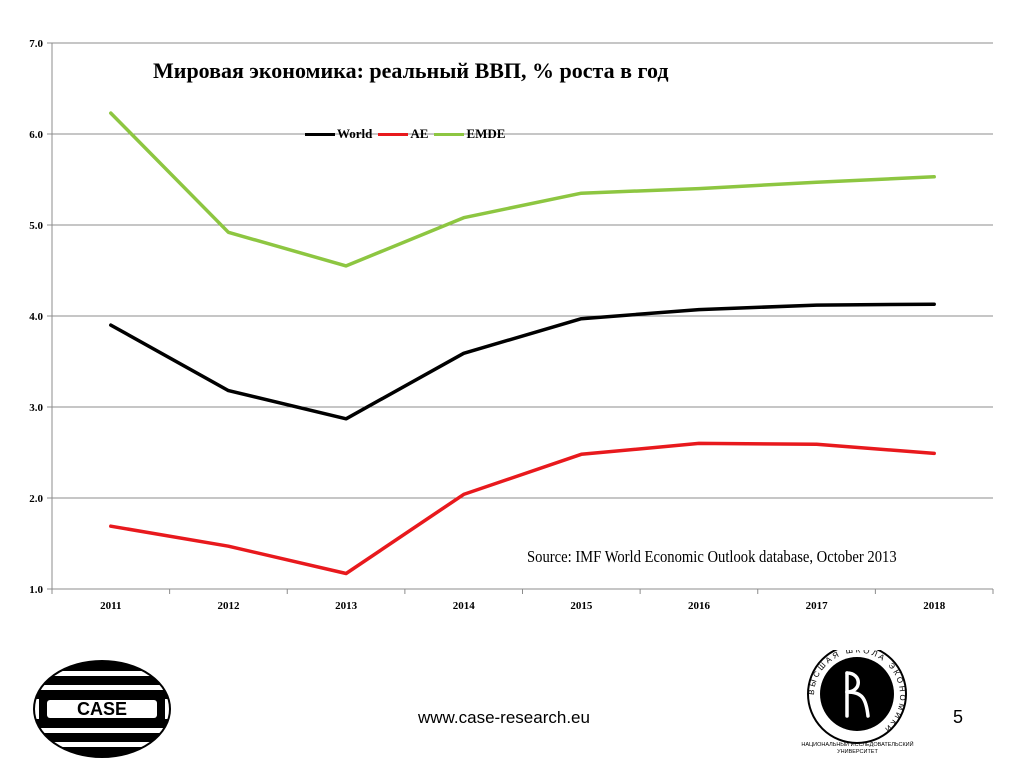 Image resolution: width=1024 pixels, height=768 pixels. I want to click on legend-label-ae: AE, so click(419, 133).